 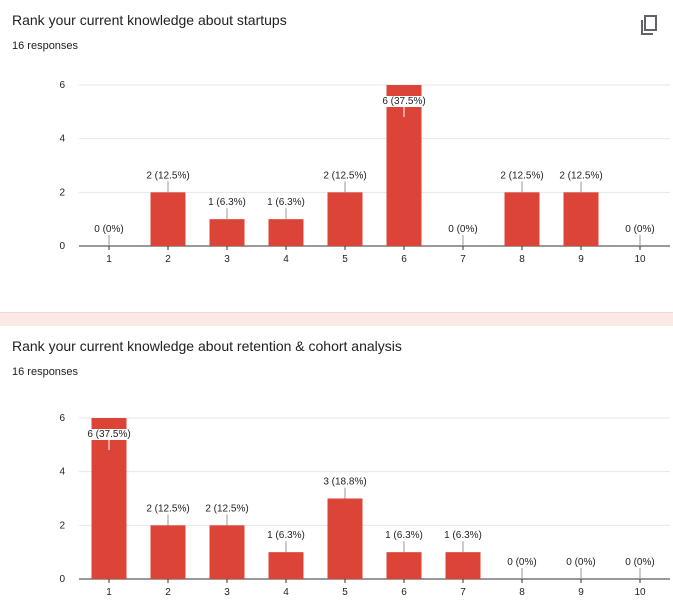 What do you see at coordinates (336, 319) in the screenshot?
I see `section-divider` at bounding box center [336, 319].